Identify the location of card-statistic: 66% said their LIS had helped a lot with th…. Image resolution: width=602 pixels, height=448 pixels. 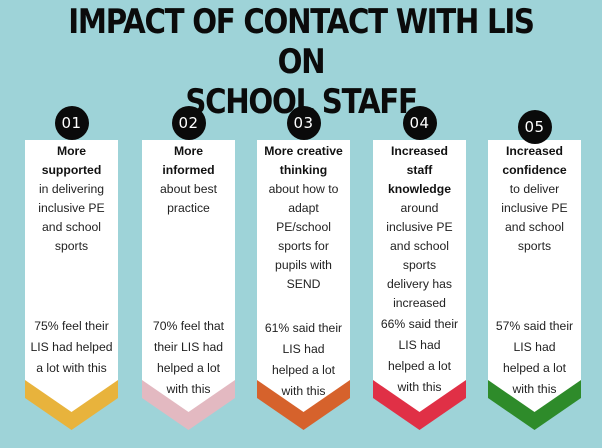
(419, 356).